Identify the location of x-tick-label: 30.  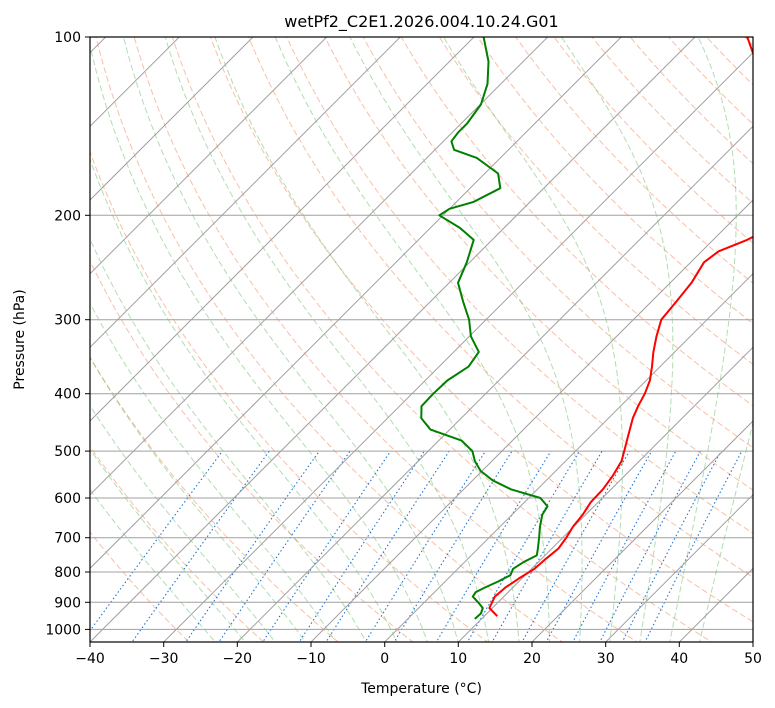
(606, 659).